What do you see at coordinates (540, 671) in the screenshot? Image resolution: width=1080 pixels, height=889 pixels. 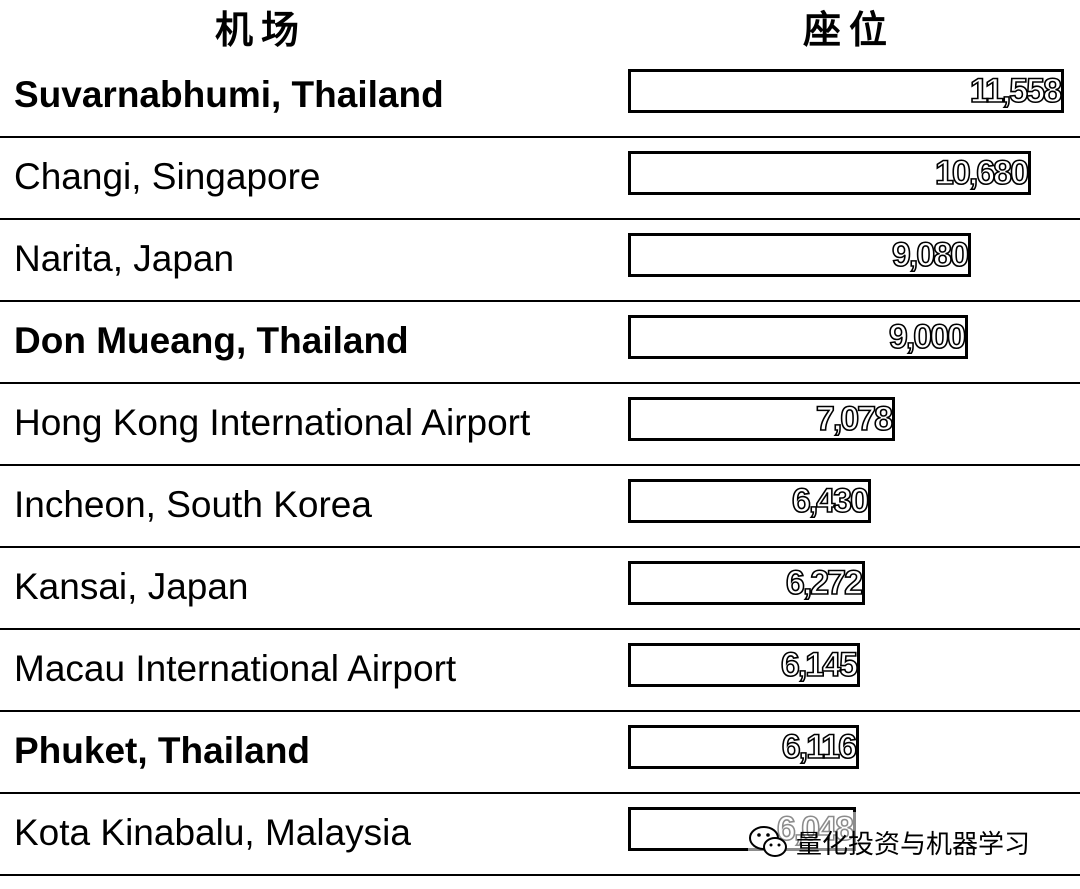 I see `table-row: Macau International Airport 6,145` at bounding box center [540, 671].